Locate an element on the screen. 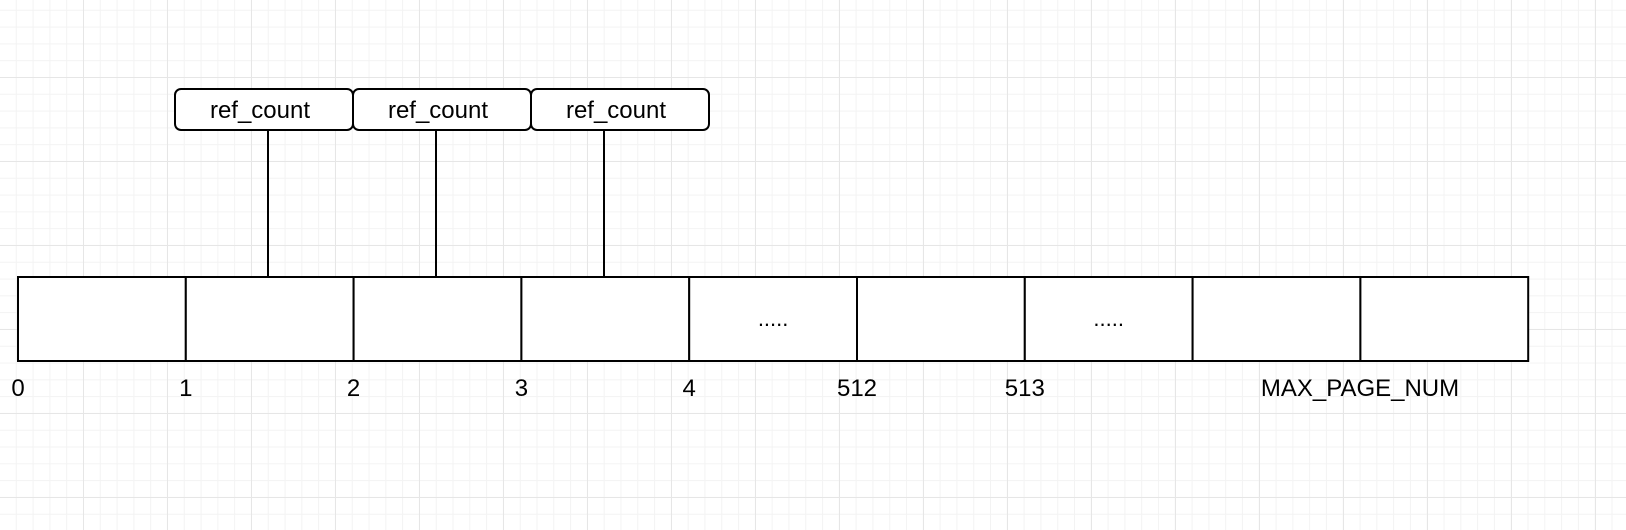  index-label: 1 is located at coordinates (185, 388).